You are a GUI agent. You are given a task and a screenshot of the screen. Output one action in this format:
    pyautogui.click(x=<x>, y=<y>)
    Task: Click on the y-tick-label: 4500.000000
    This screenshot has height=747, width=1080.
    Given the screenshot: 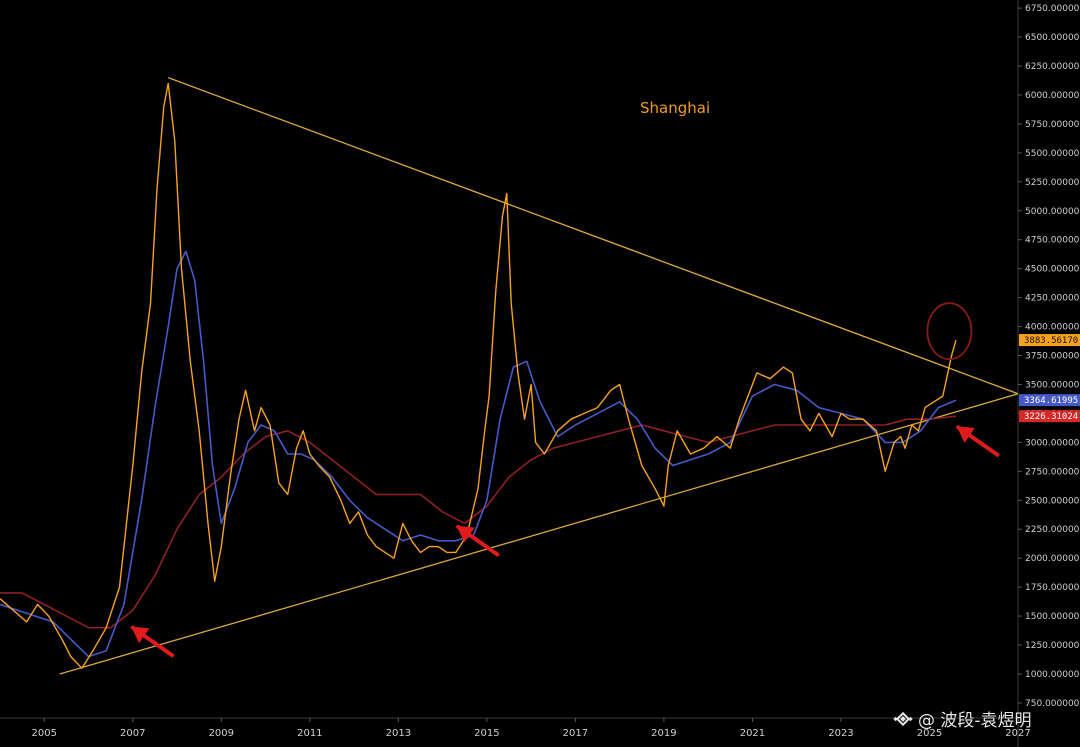 What is the action you would take?
    pyautogui.click(x=1052, y=270)
    